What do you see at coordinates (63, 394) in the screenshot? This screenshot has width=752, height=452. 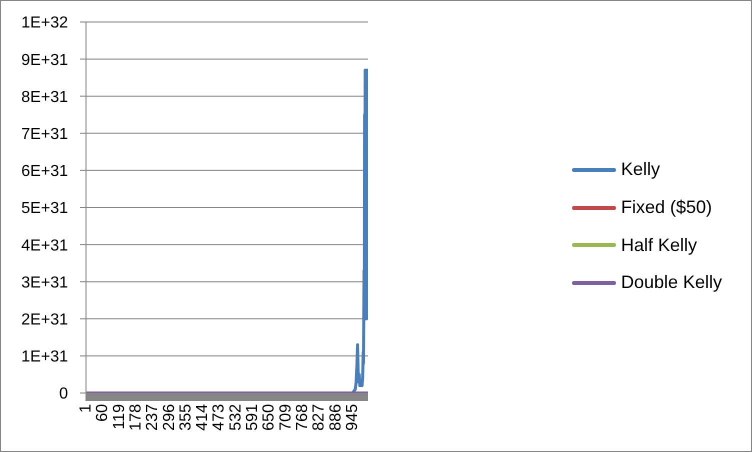 I see `y-tick-label: 0` at bounding box center [63, 394].